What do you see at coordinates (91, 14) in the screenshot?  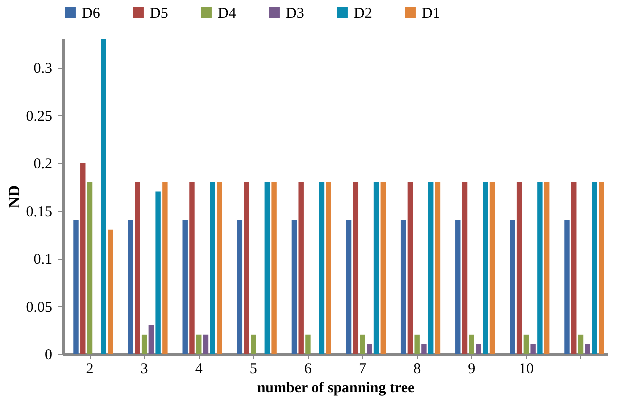 I see `legend-label: D6` at bounding box center [91, 14].